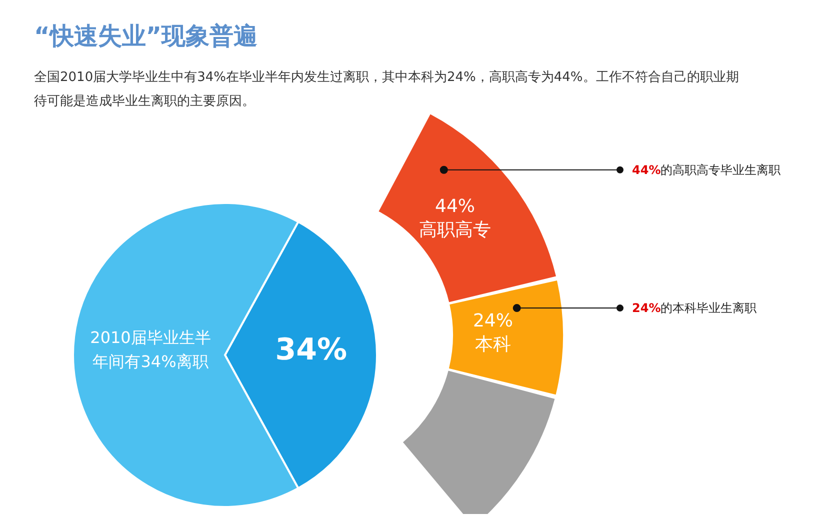 The image size is (817, 522). I want to click on slice-label: 高职高专, so click(455, 229).